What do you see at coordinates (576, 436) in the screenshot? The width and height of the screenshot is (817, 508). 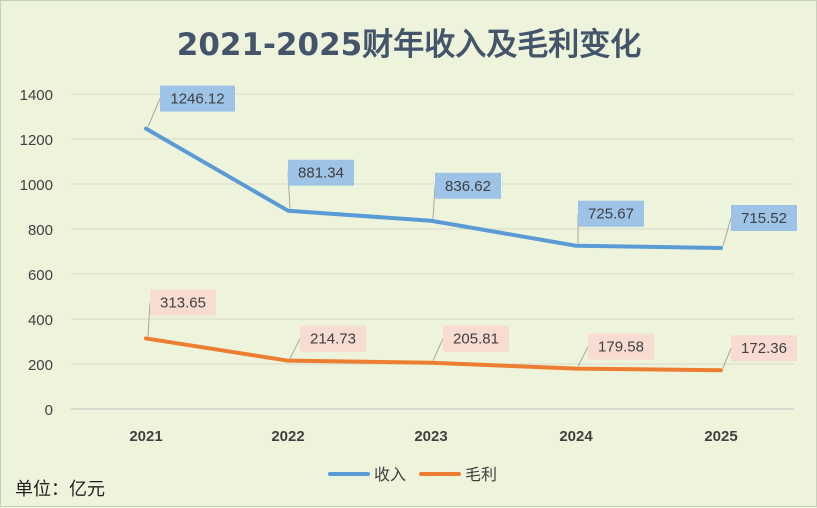 I see `x-tick-label: 2024` at bounding box center [576, 436].